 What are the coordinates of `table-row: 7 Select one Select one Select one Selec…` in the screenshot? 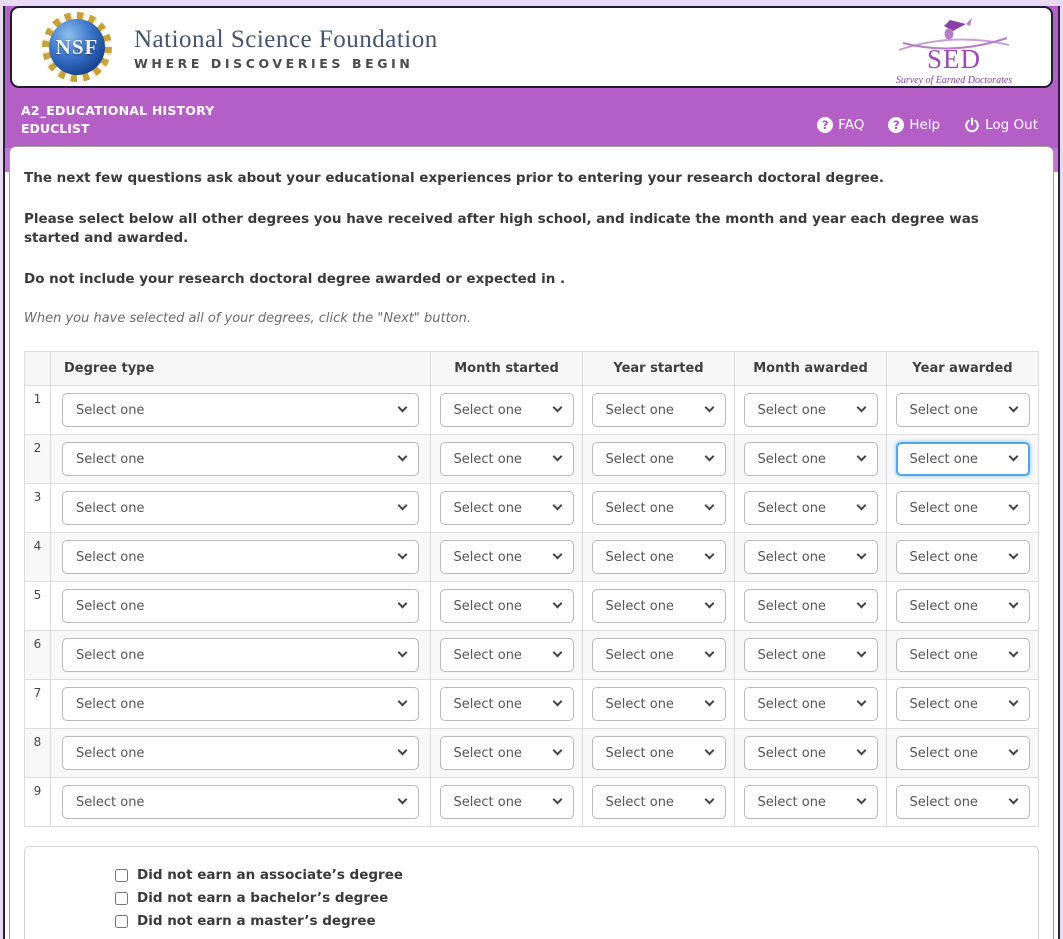 It's located at (531, 704).